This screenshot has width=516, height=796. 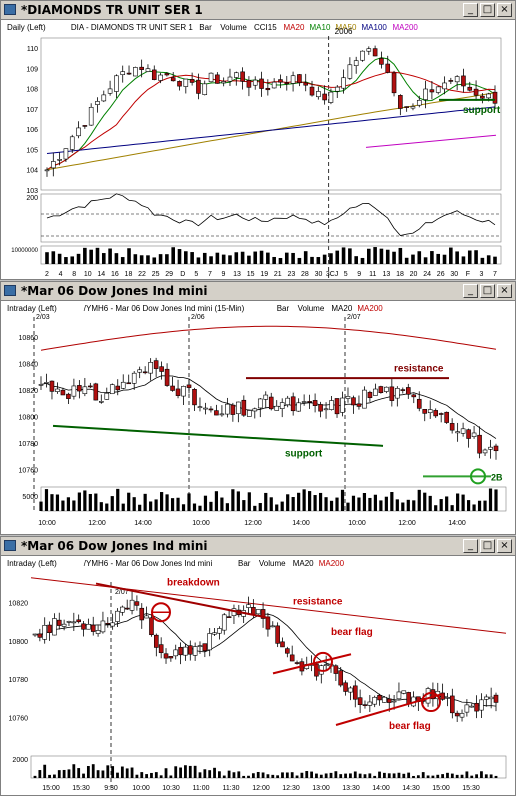 I want to click on cci-axis-label: 200, so click(x=32, y=198).